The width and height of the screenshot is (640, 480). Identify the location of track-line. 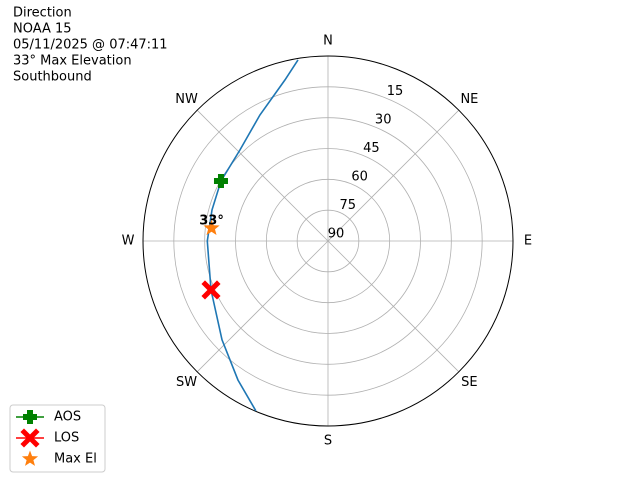
(252, 235).